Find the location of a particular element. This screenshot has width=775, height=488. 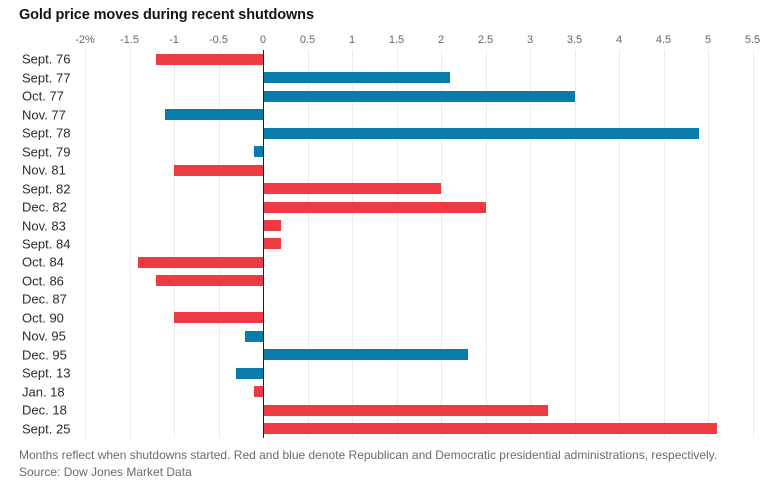

chart-title: Gold price moves during recent shutdowns is located at coordinates (166, 15).